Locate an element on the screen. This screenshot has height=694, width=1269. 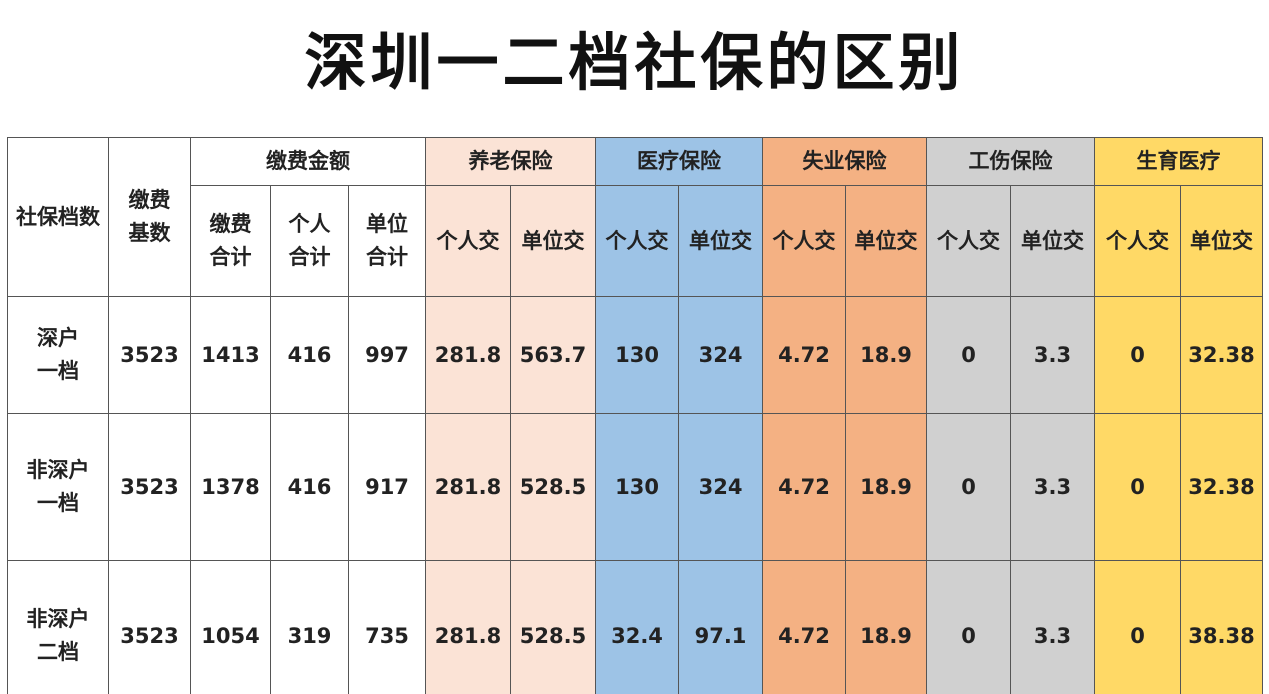
subheader-cell: 缴费 合计 is located at coordinates (230, 241).